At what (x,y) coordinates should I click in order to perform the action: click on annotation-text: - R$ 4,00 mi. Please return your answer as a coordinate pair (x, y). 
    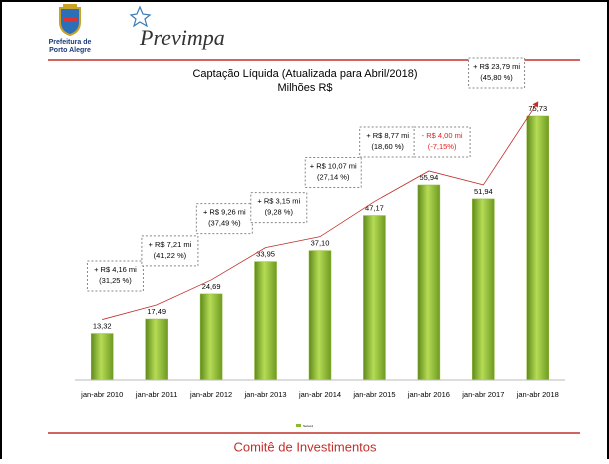
    Looking at the image, I should click on (442, 135).